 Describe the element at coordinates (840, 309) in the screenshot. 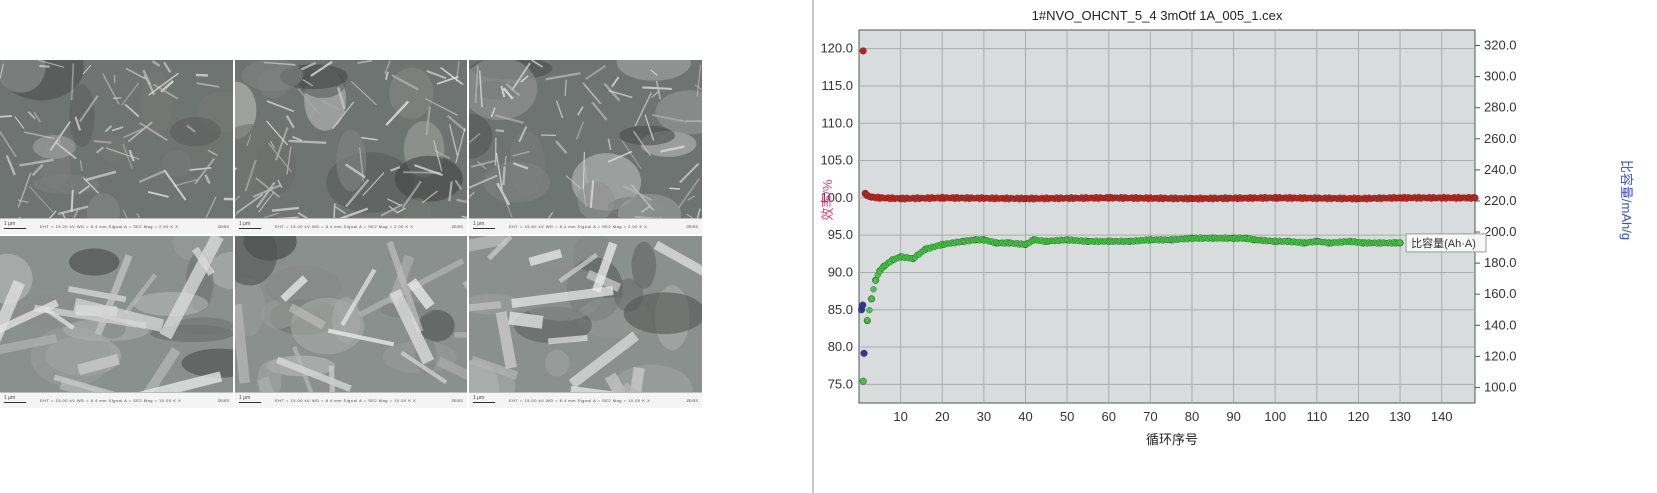

I see `y-left-tick-label: 85.0` at that location.